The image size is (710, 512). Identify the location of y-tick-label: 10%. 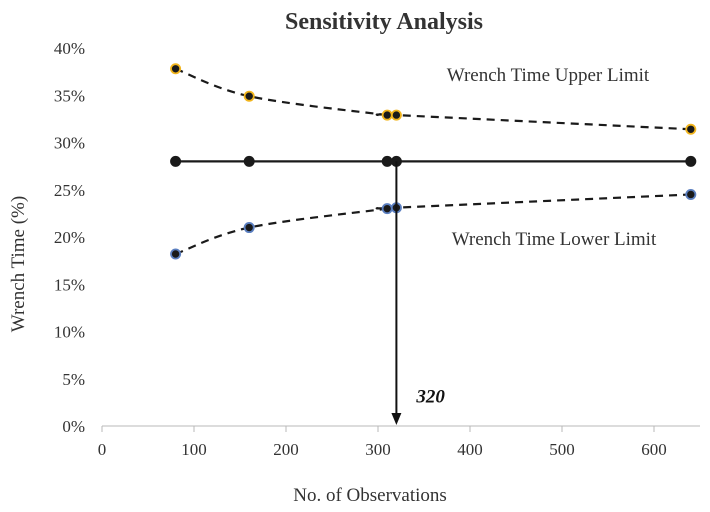
(69, 332).